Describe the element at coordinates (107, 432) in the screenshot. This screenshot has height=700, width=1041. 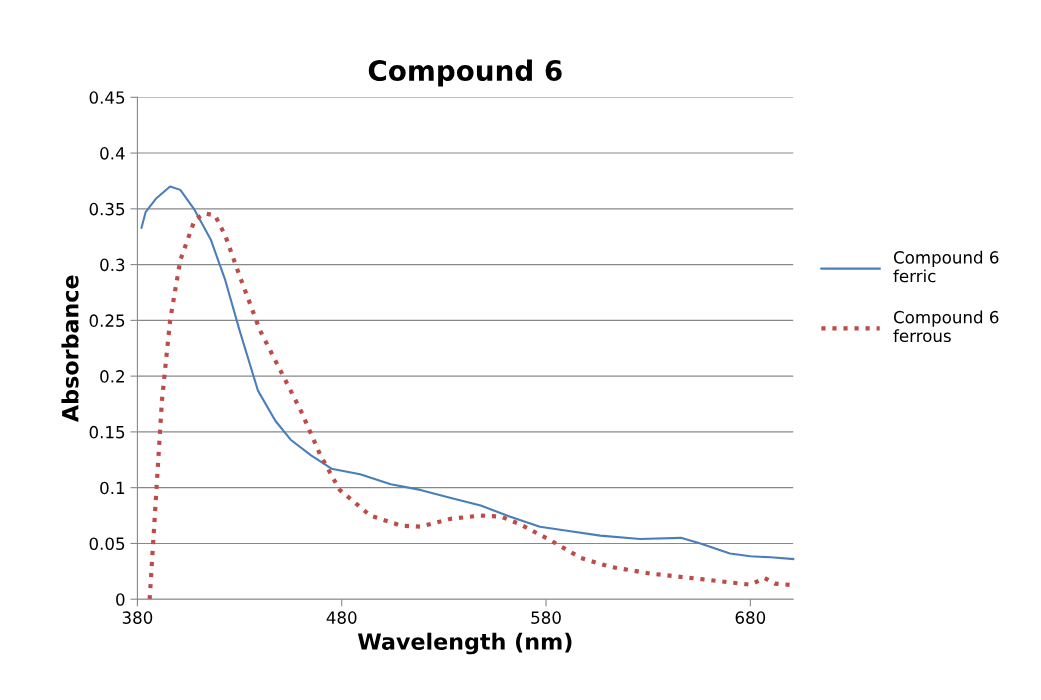
I see `y-tick-label: 0.15` at that location.